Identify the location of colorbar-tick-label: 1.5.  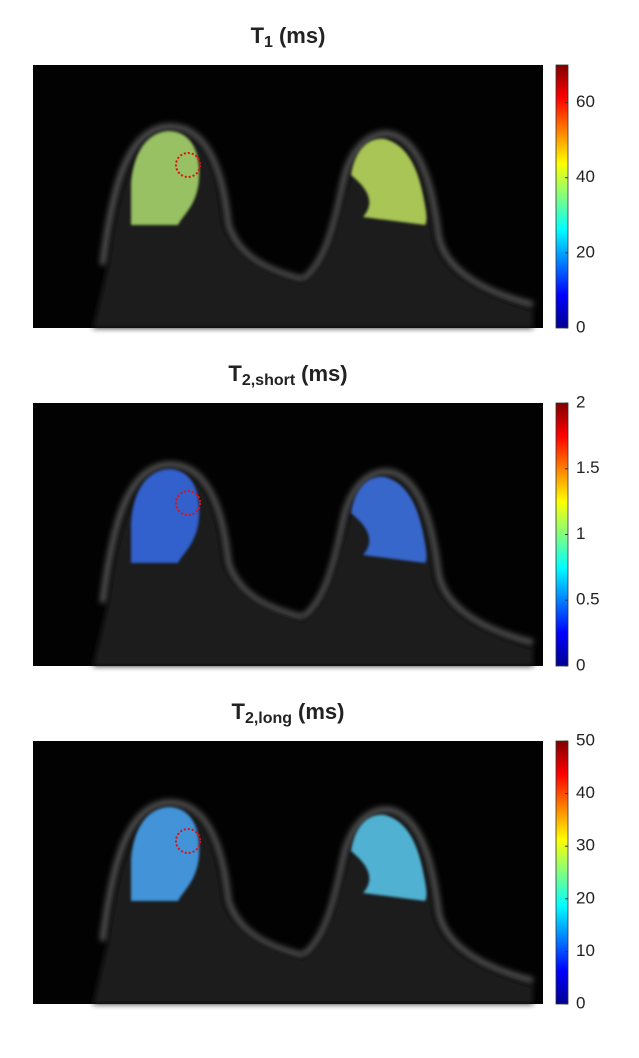
(588, 467).